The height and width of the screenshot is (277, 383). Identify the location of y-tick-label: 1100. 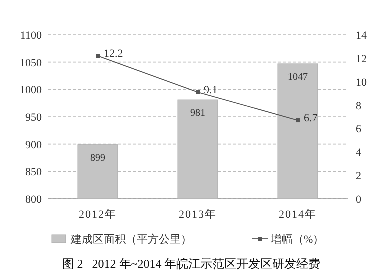
(31, 36).